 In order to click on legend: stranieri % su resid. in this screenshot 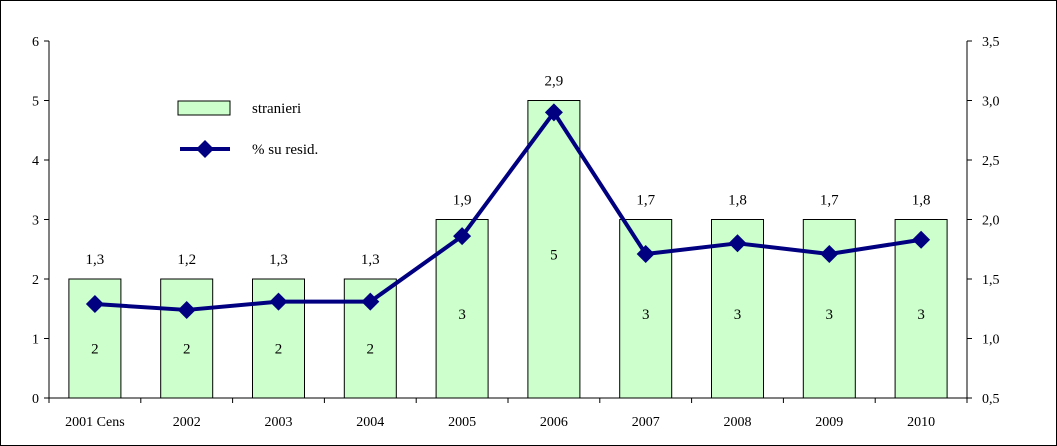, I will do `click(264, 134)`.